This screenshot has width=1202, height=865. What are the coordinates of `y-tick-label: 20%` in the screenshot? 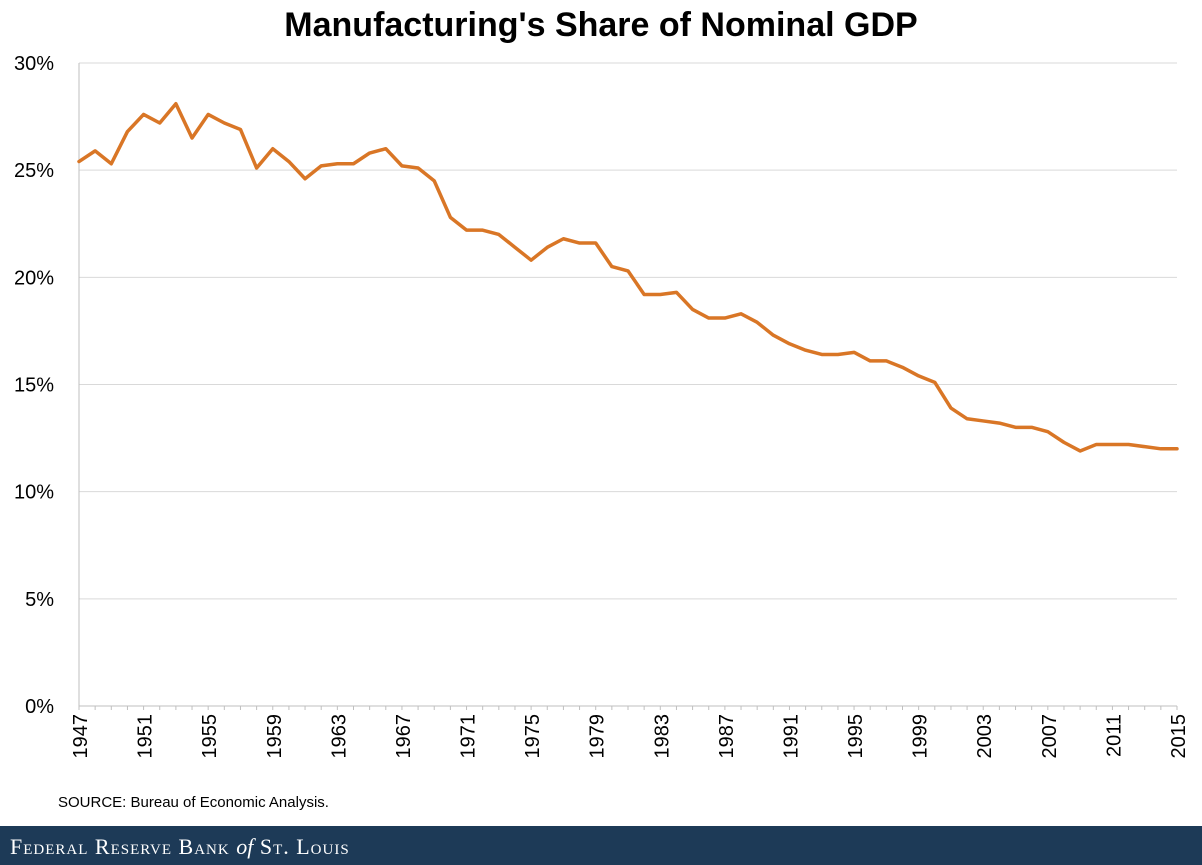 It's located at (34, 278).